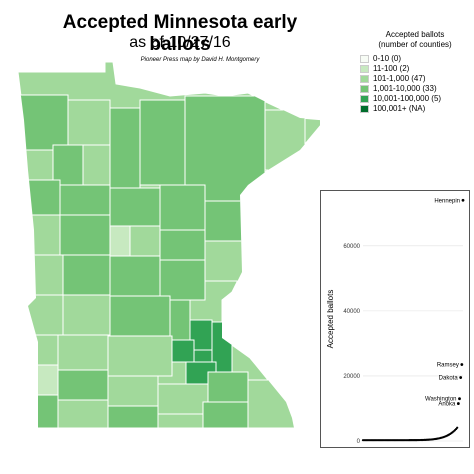 The image size is (474, 474). I want to click on legend-label: 100,001+ (NA), so click(399, 108).